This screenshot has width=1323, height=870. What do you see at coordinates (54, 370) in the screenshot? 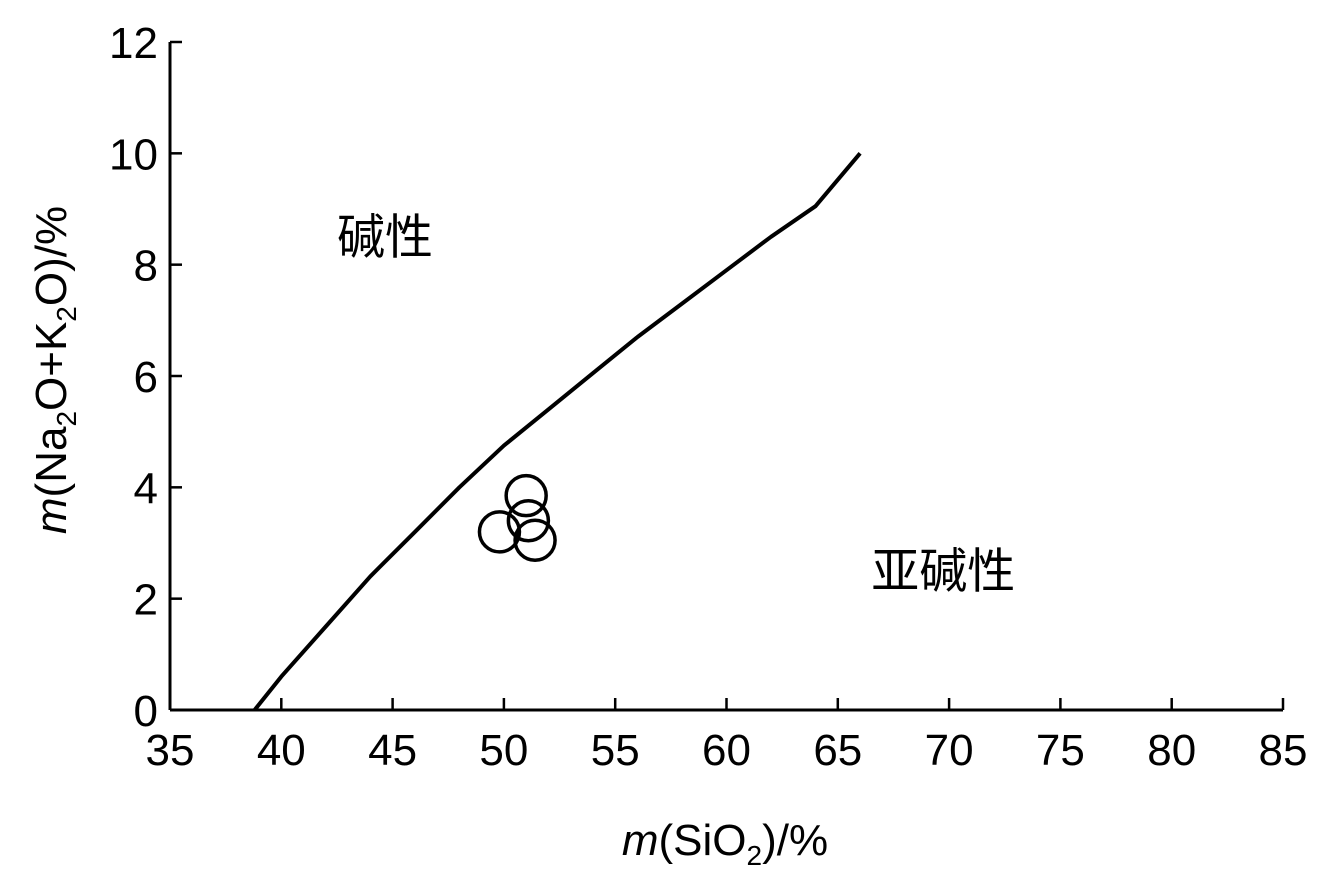
I see `y-axis-title: m(Na2O+K2O)/%` at bounding box center [54, 370].